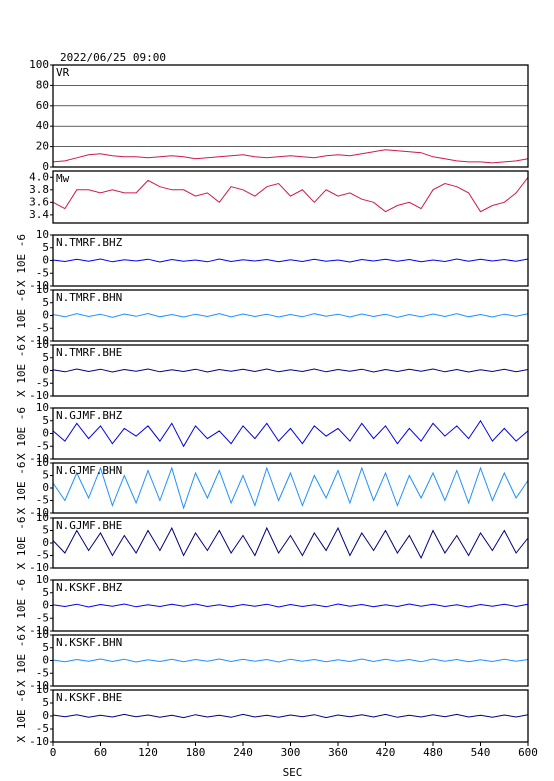  I want to click on panel-label: N.TMRF.BHN, so click(89, 297).